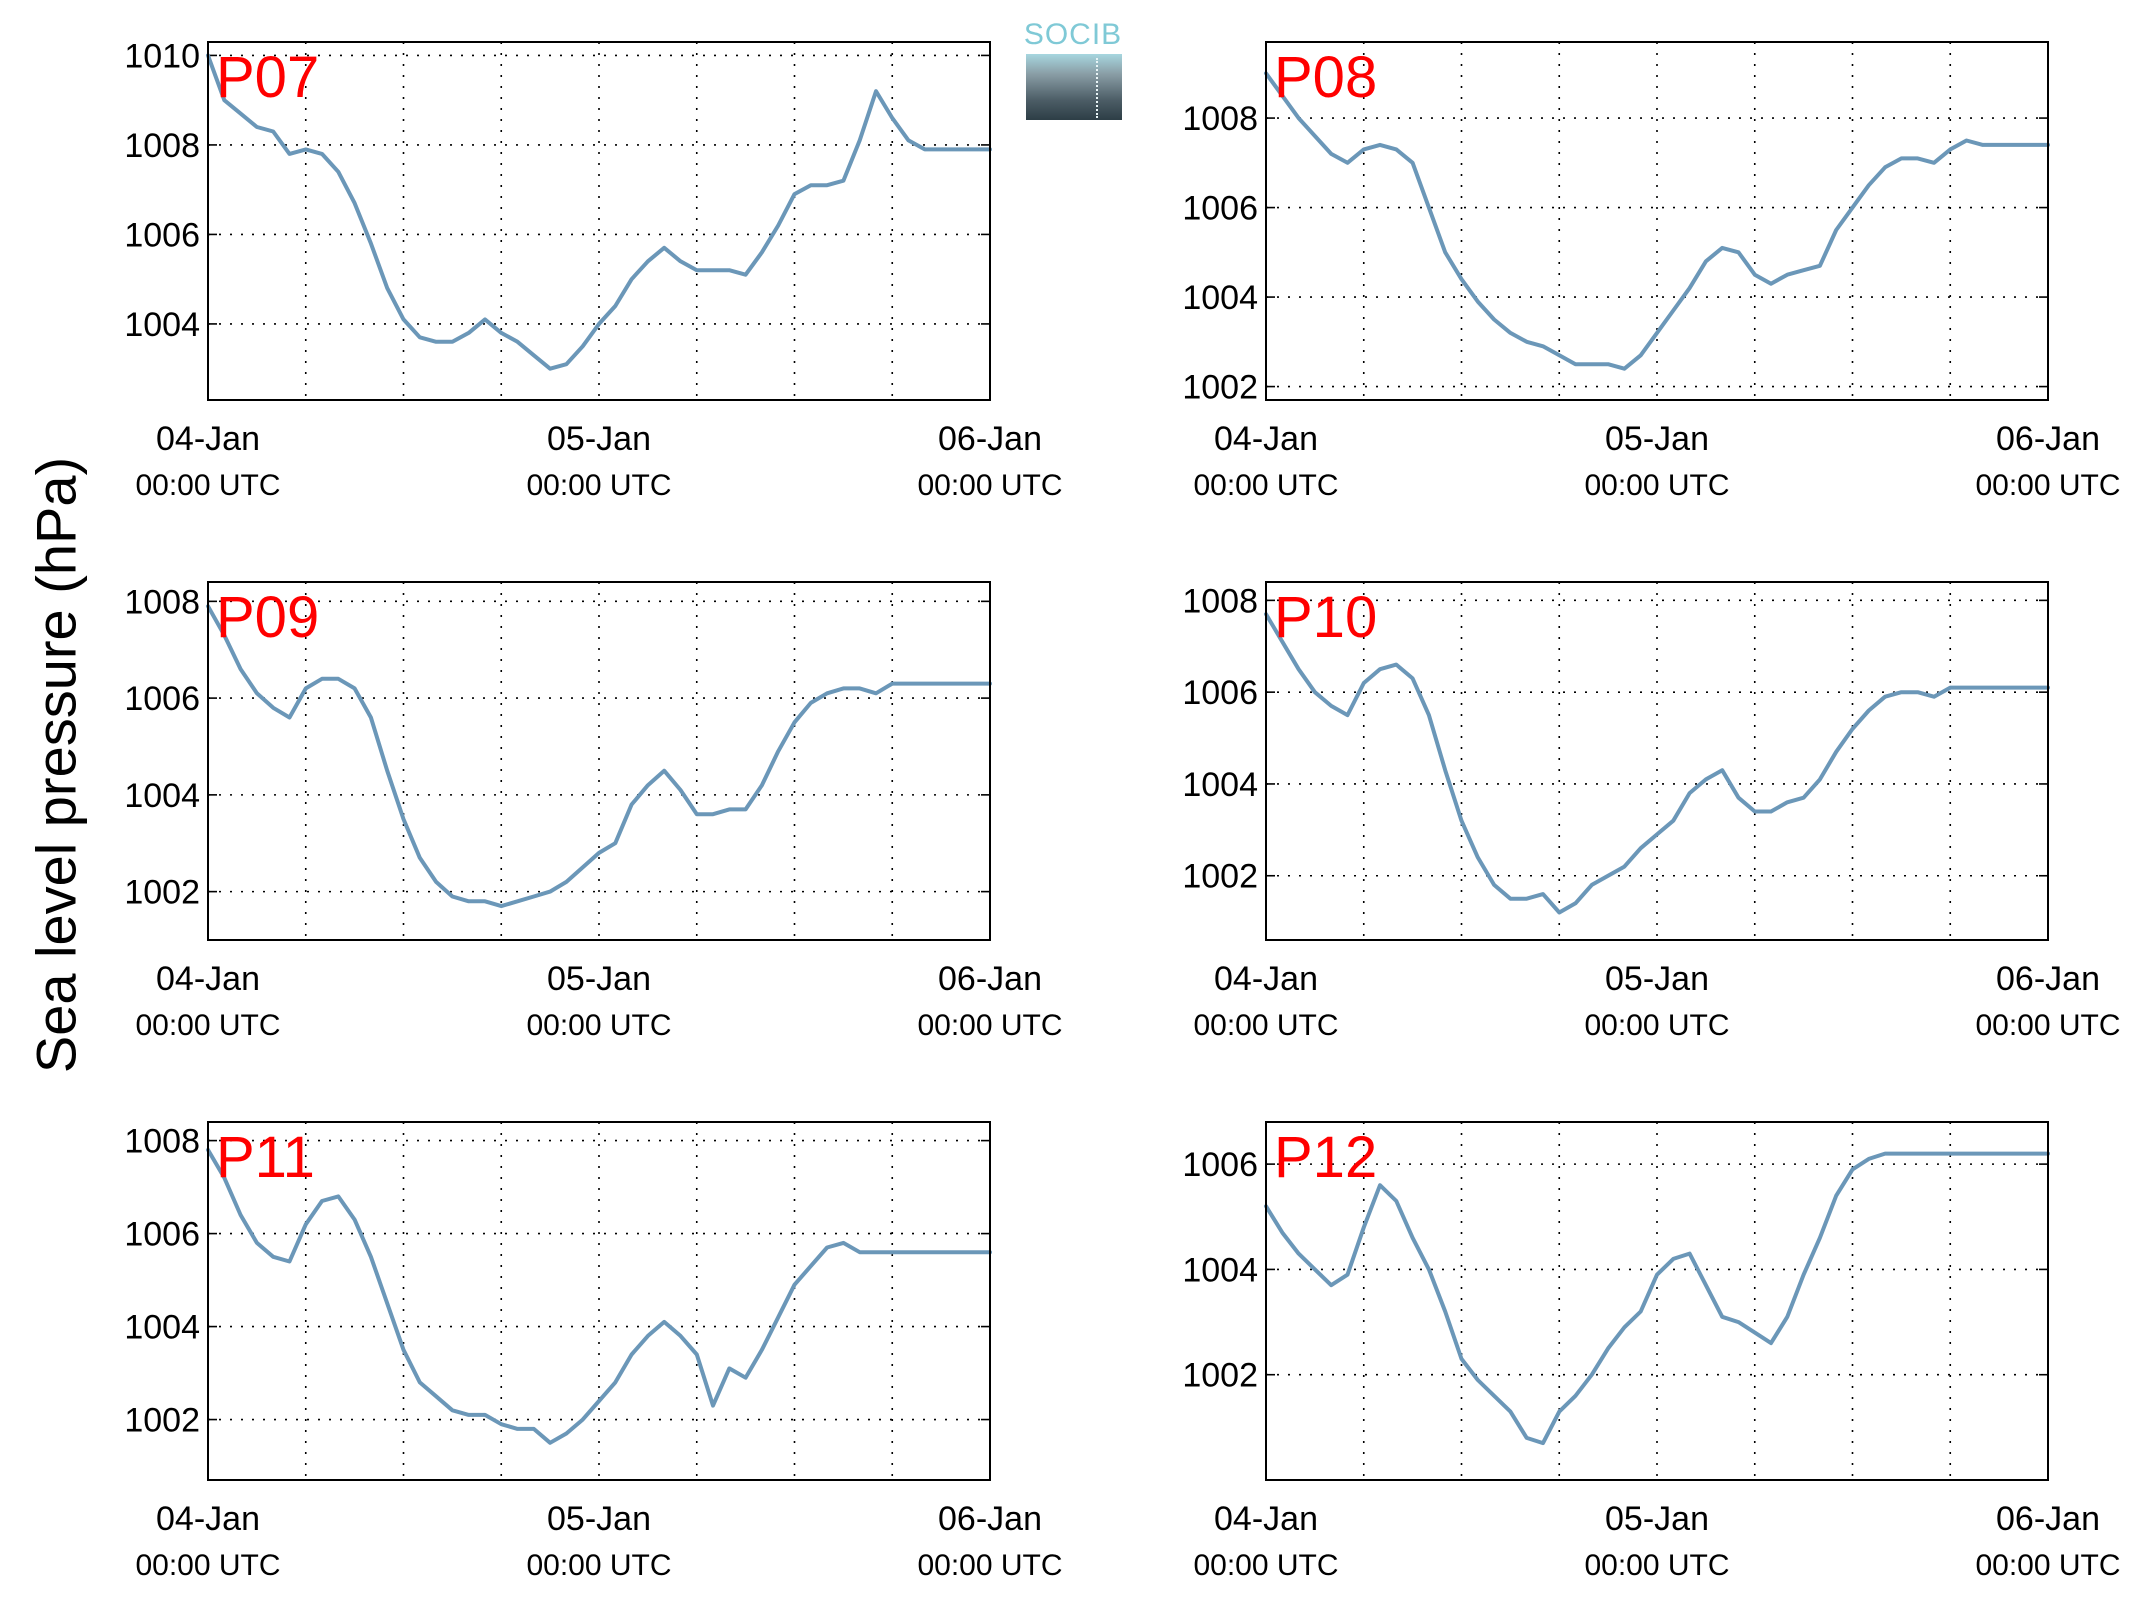 The width and height of the screenshot is (2138, 1608). I want to click on panel-label: P08, so click(1325, 77).